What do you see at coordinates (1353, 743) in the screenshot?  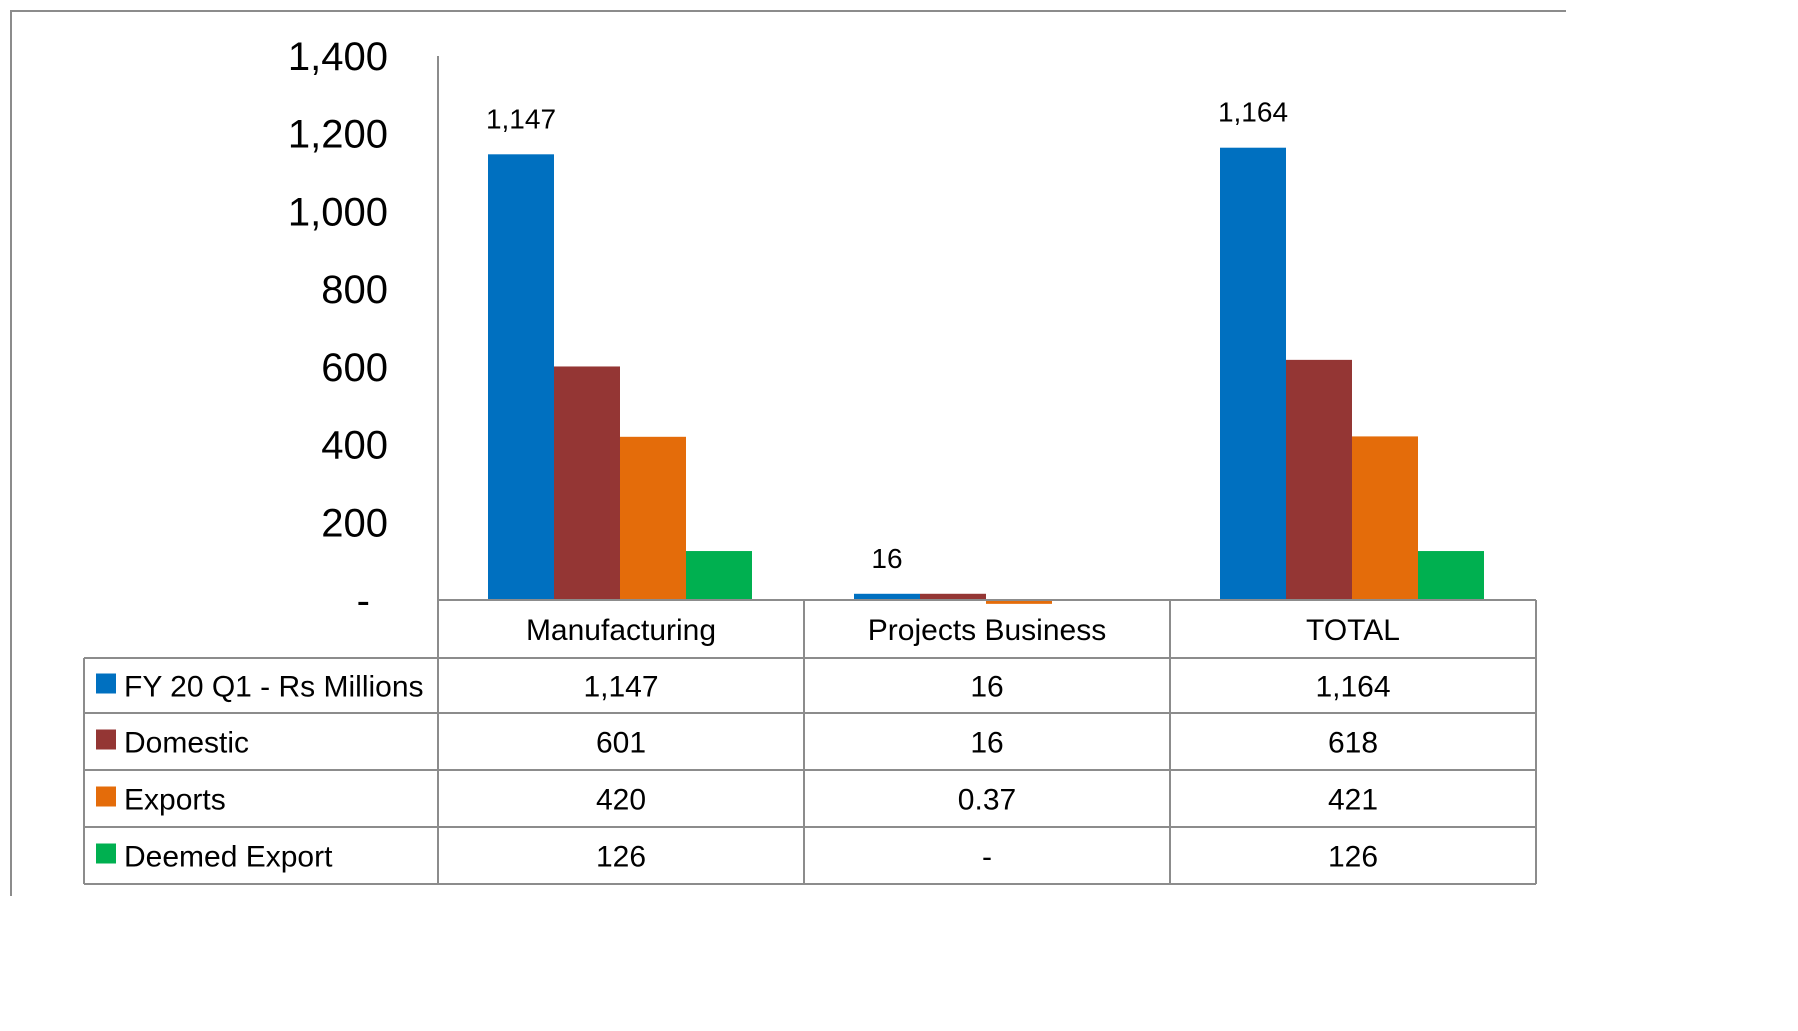 I see `table-cell: 618` at bounding box center [1353, 743].